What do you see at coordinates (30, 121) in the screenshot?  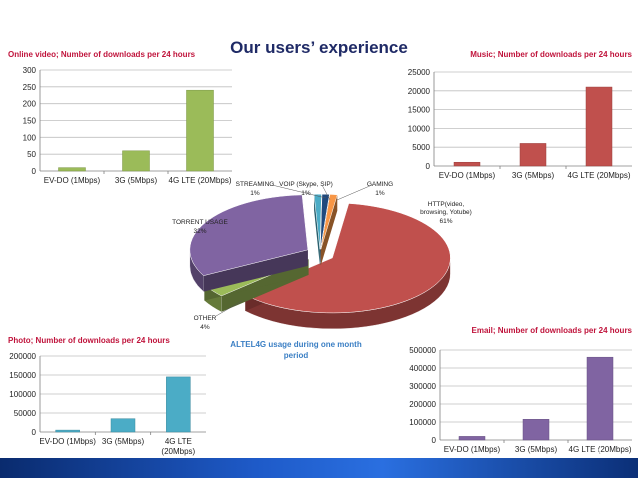 I see `y-tick-label: 150` at bounding box center [30, 121].